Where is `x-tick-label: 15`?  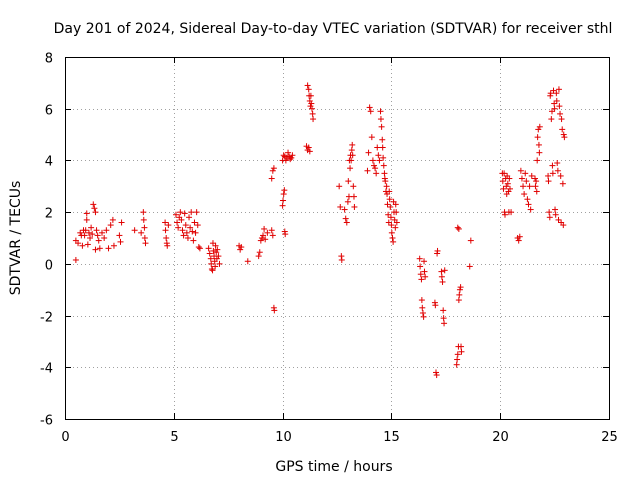 x-tick-label: 15 is located at coordinates (391, 437).